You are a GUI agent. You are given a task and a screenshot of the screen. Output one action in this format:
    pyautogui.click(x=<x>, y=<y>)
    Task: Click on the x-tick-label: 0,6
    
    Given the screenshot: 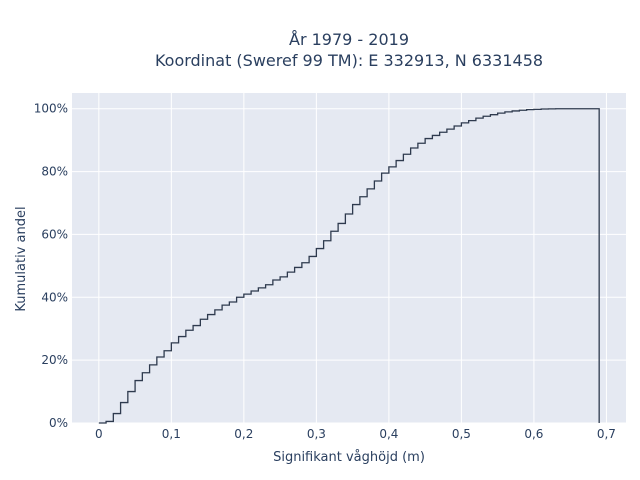 What is the action you would take?
    pyautogui.click(x=533, y=434)
    